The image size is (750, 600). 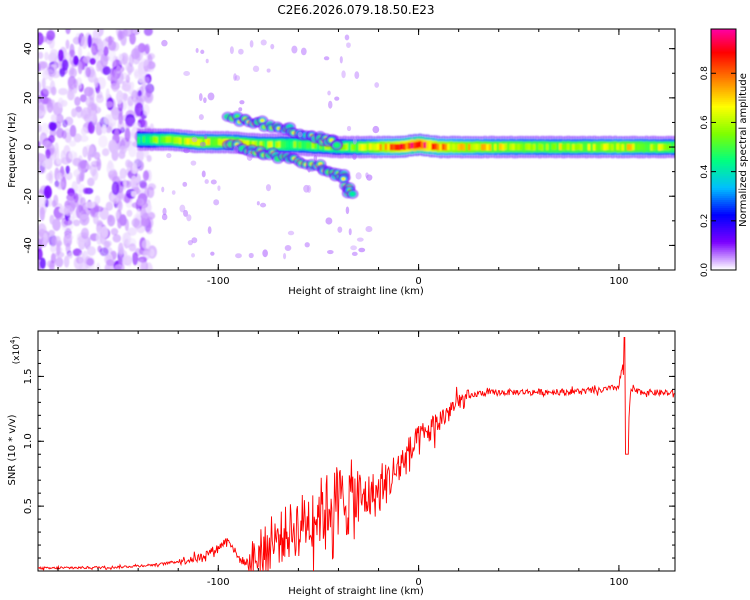 I want to click on noise-region, so click(x=97, y=149).